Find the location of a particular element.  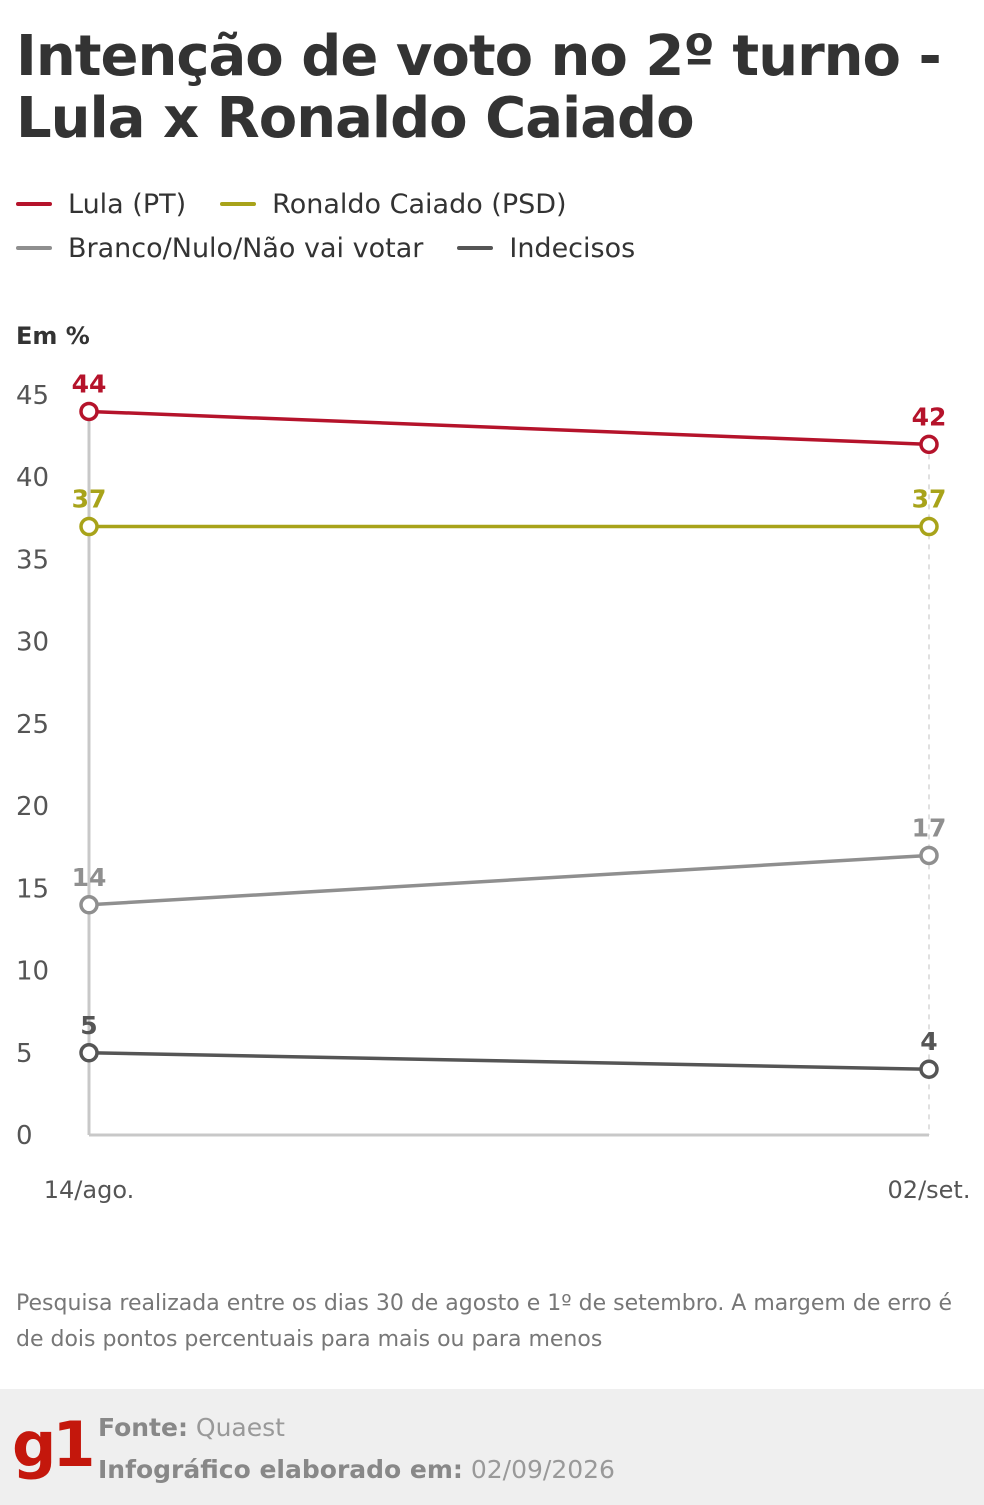

legend-item-indecisos: Indecisos is located at coordinates (546, 248).